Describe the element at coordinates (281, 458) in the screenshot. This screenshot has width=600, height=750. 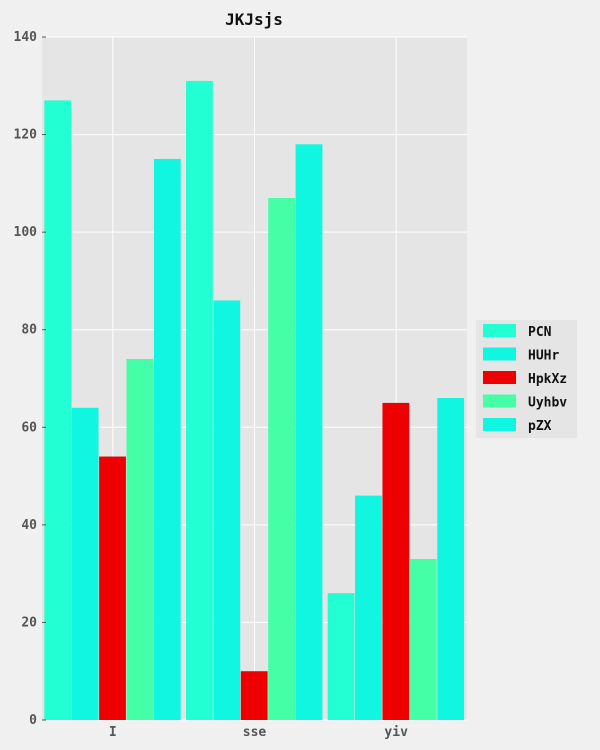
I see `bar-Uyhbv-sse` at that location.